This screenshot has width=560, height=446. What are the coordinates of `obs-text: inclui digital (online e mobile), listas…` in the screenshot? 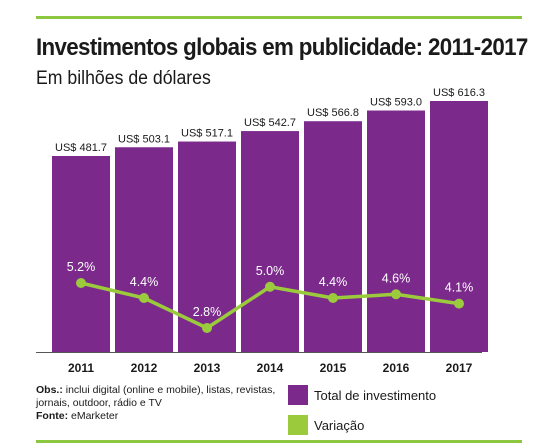 It's located at (156, 396).